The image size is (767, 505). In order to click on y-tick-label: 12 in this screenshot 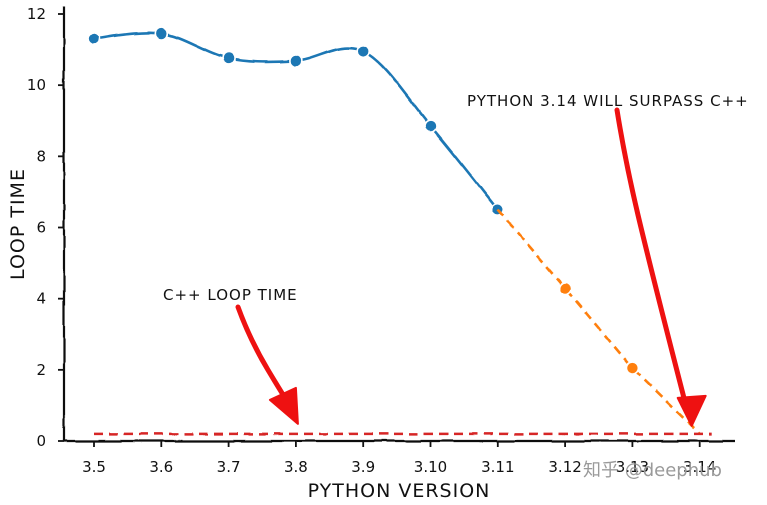, I will do `click(36, 14)`.